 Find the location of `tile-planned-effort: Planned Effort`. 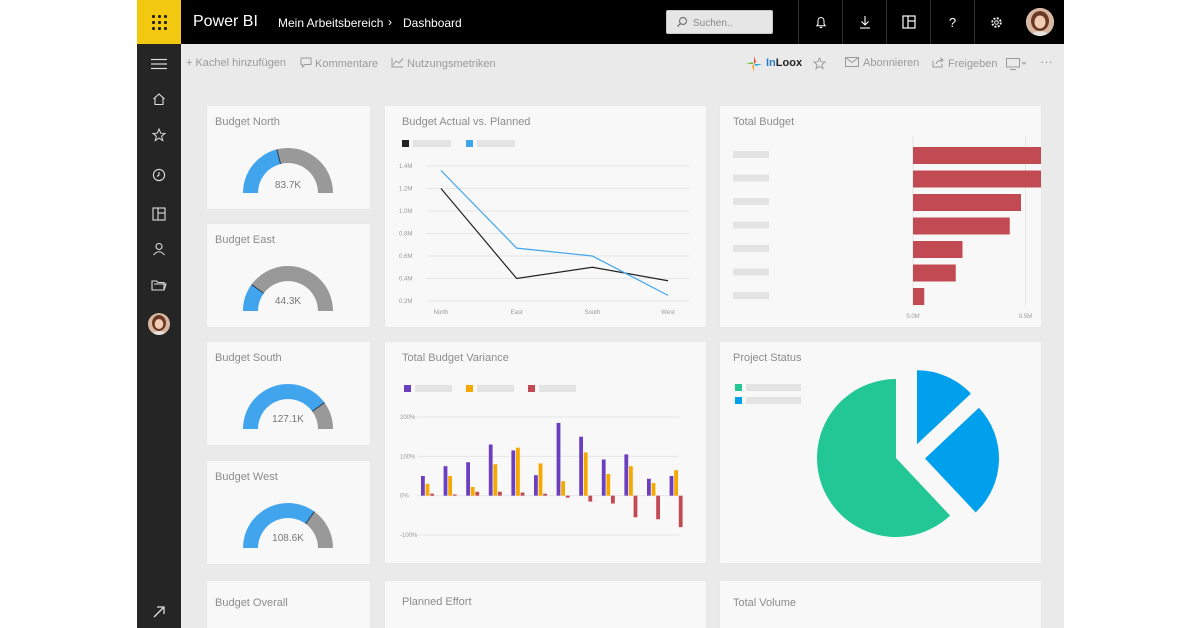

tile-planned-effort: Planned Effort is located at coordinates (545, 604).